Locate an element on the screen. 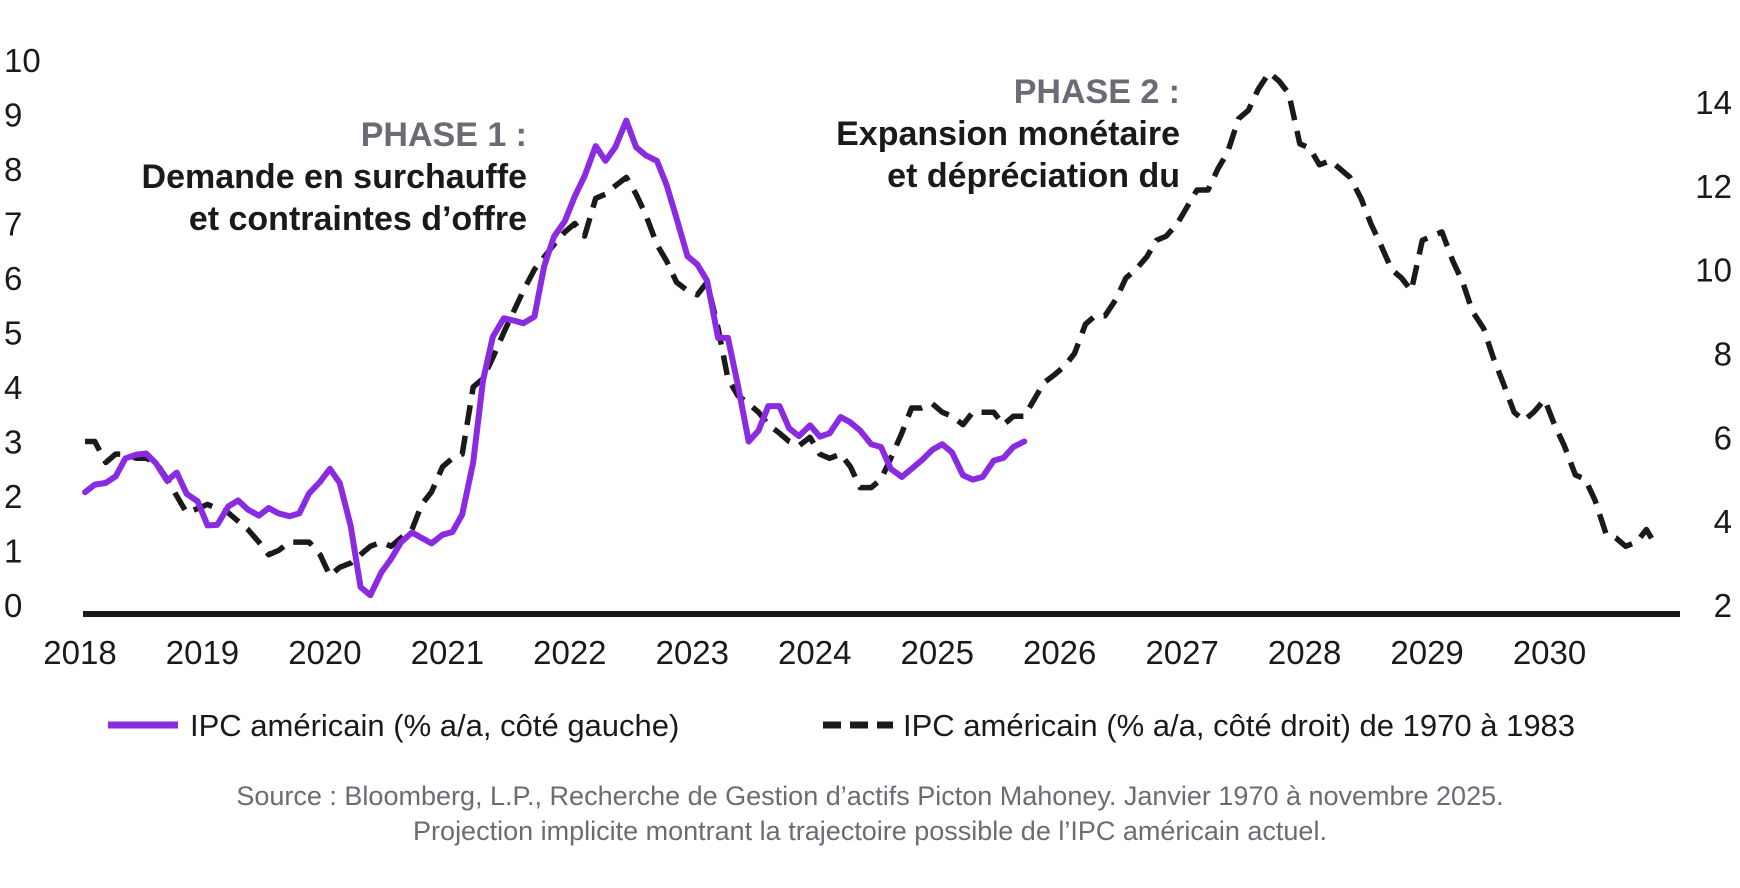 The width and height of the screenshot is (1740, 888). left-tick-label: 3 is located at coordinates (13, 442).